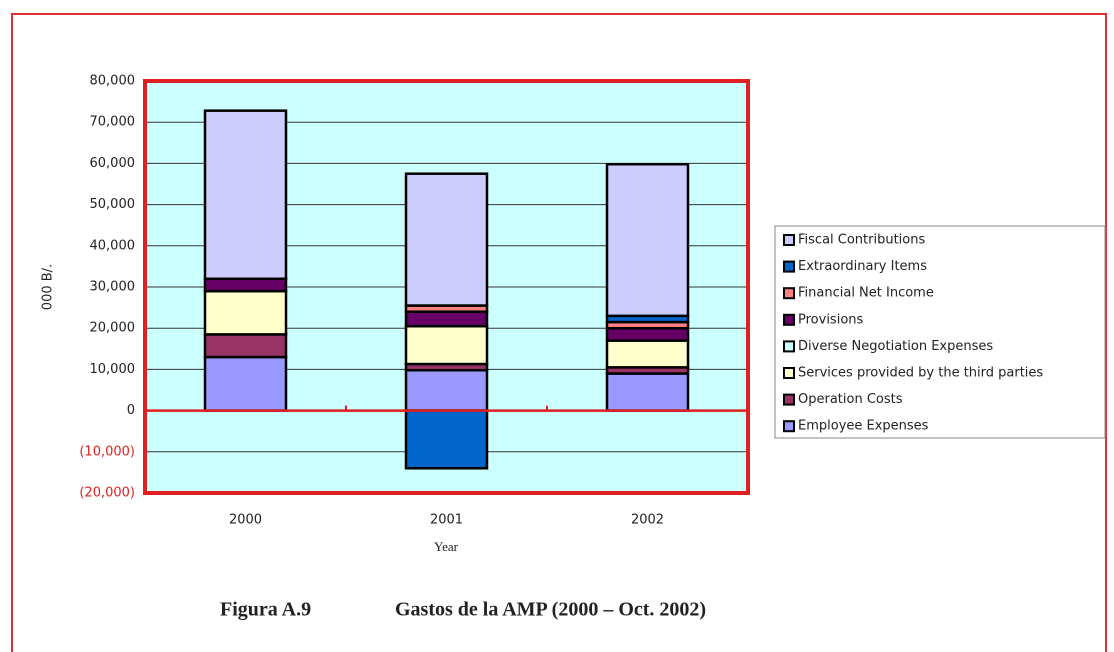 Image resolution: width=1114 pixels, height=652 pixels. What do you see at coordinates (866, 293) in the screenshot?
I see `legend-label: Financial Net Income` at bounding box center [866, 293].